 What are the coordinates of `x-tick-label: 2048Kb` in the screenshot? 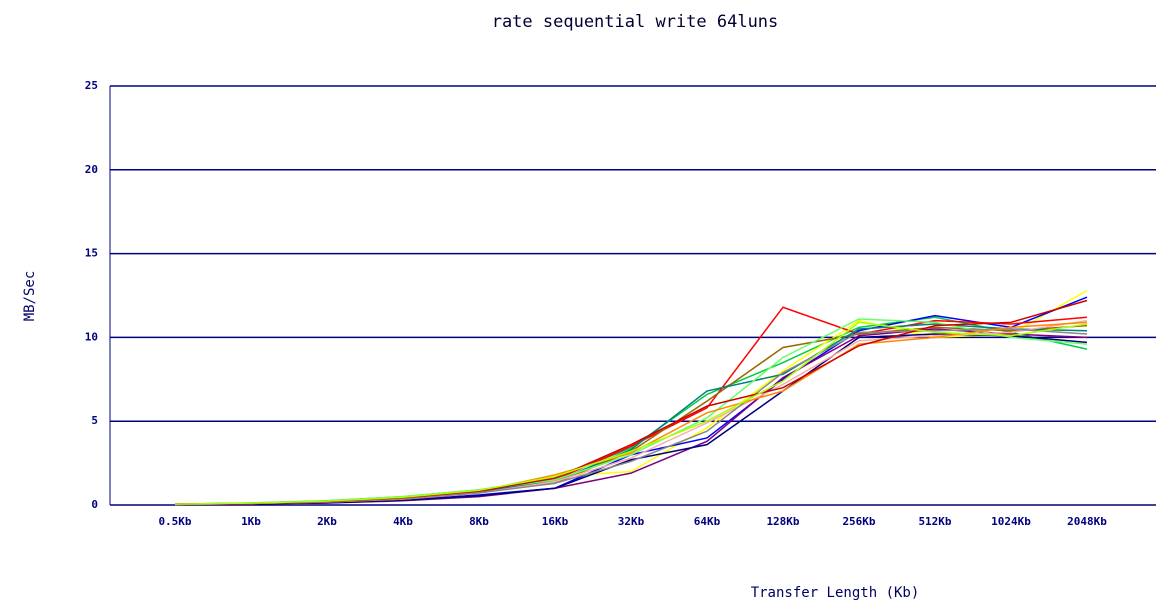 It's located at (1087, 521).